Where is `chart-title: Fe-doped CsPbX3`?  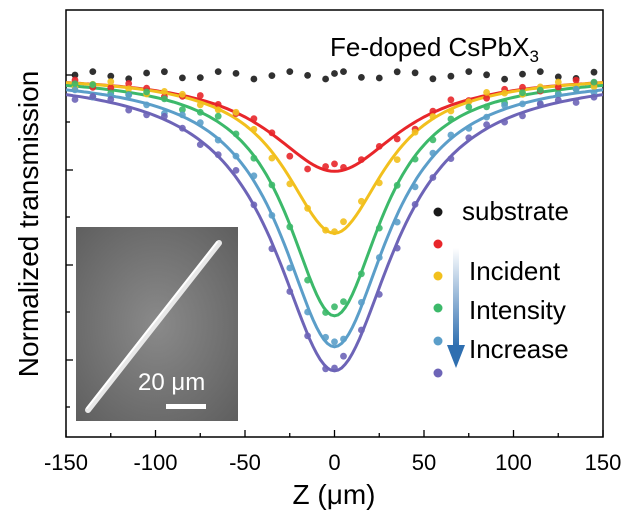 chart-title: Fe-doped CsPbX3 is located at coordinates (434, 49).